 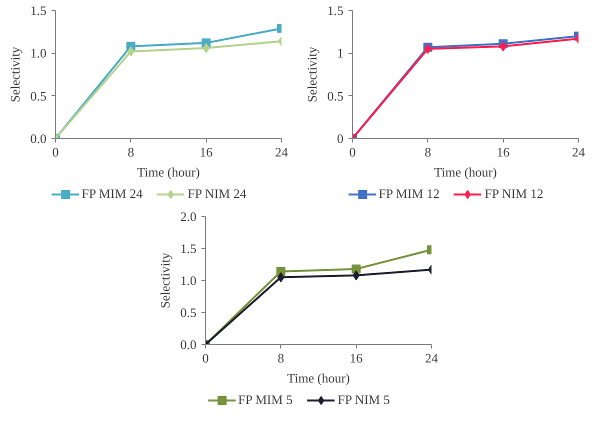 I want to click on legend-label: FP MIM 5, so click(x=265, y=400).